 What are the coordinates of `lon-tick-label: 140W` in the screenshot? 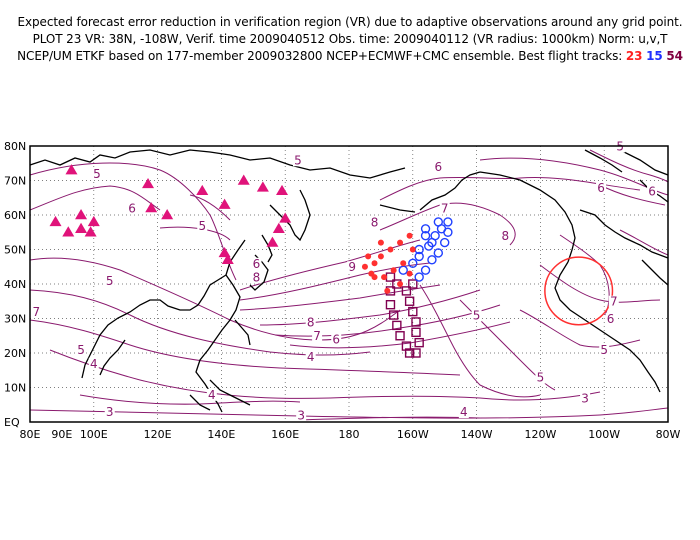 It's located at (477, 434).